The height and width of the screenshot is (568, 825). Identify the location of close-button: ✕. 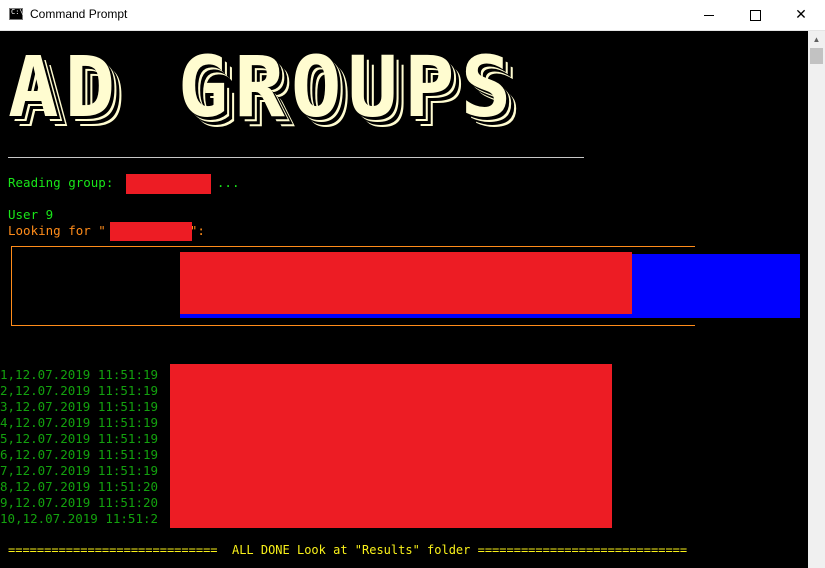
(801, 15).